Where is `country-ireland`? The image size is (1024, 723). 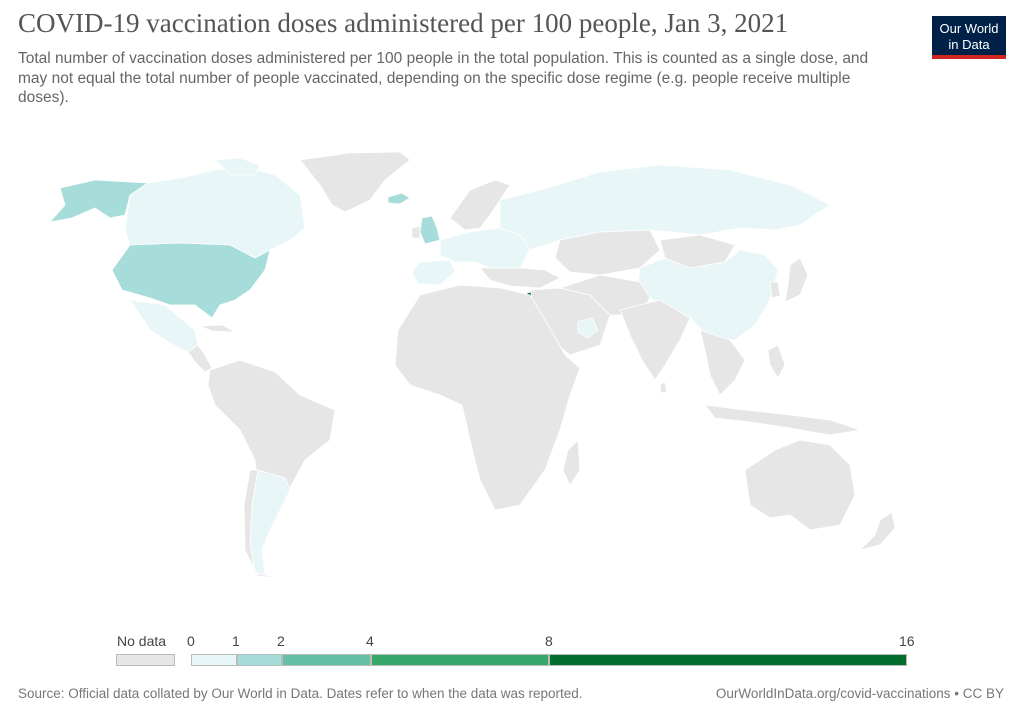
country-ireland is located at coordinates (416, 232).